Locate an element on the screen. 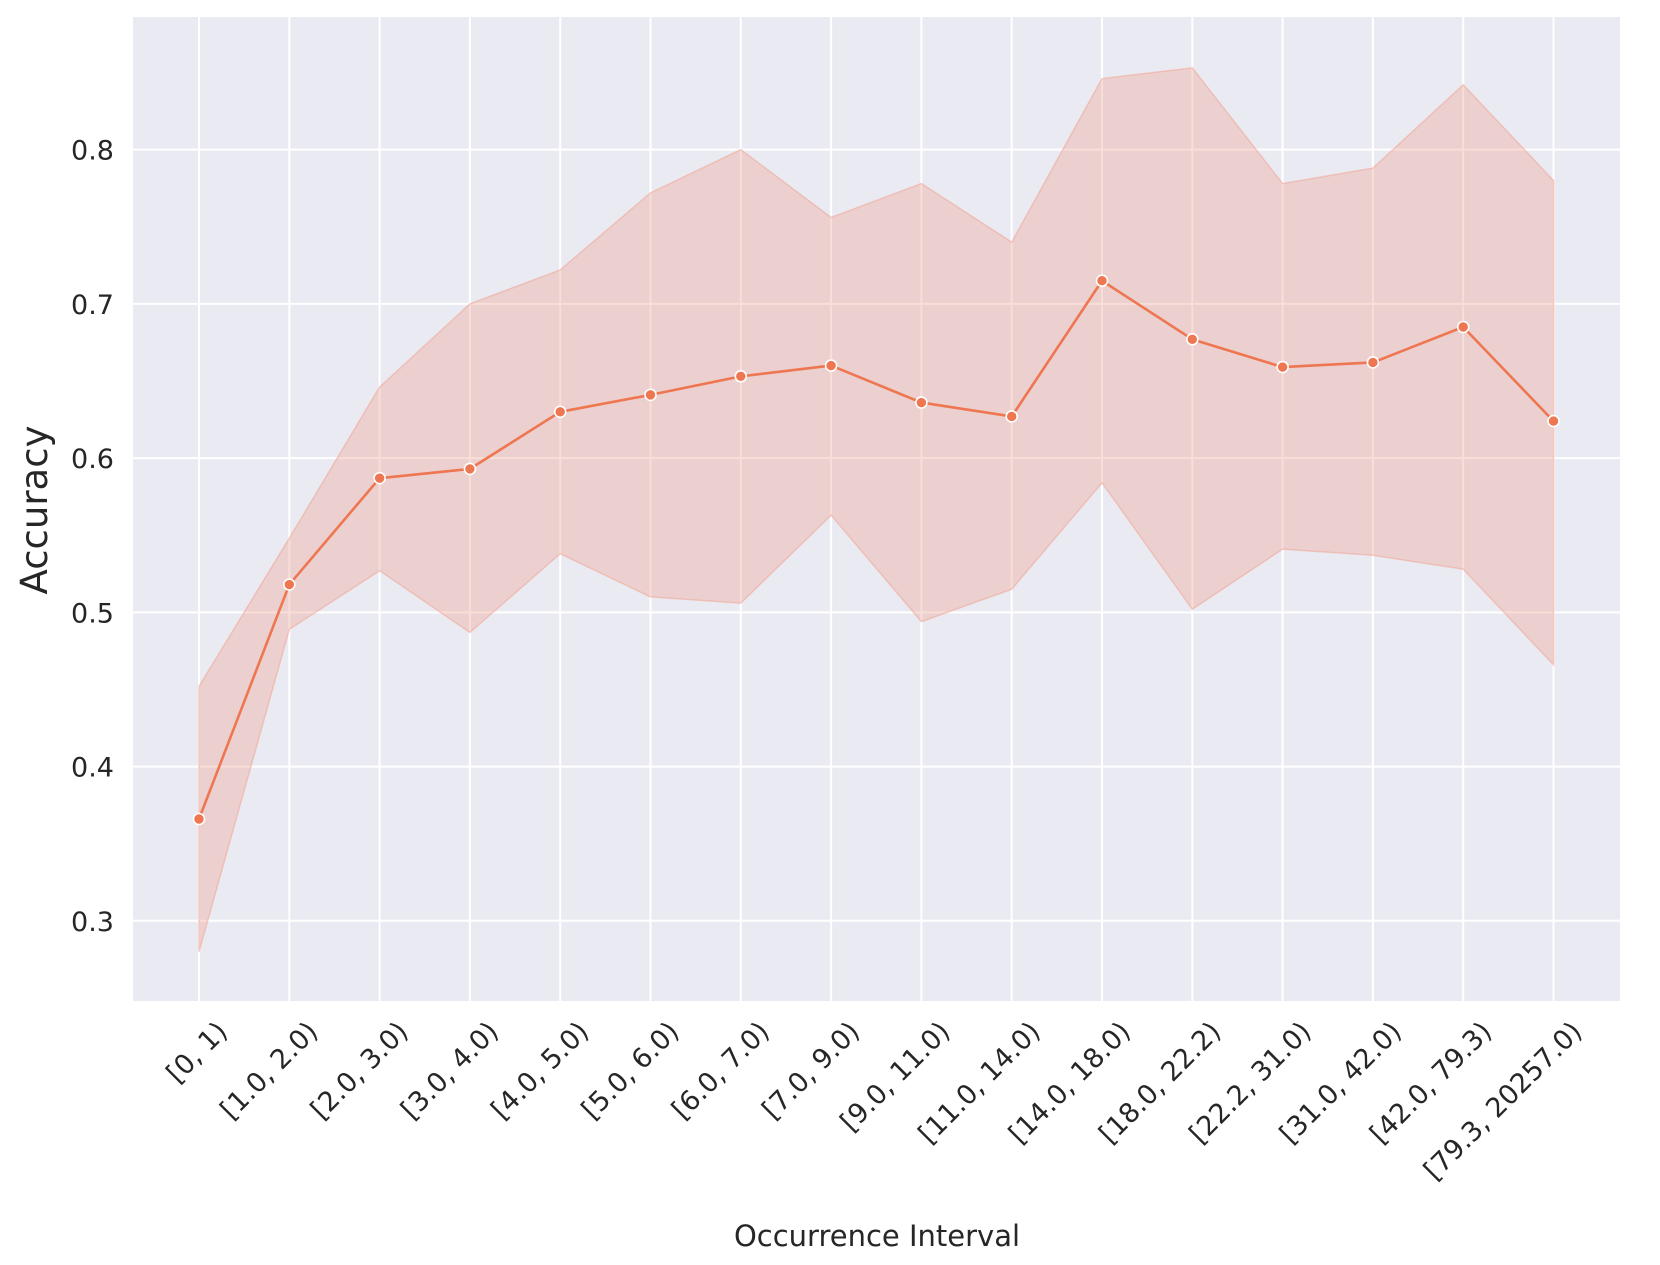 This screenshot has height=1265, width=1660. y-tick-label: 0.8 is located at coordinates (92, 151).